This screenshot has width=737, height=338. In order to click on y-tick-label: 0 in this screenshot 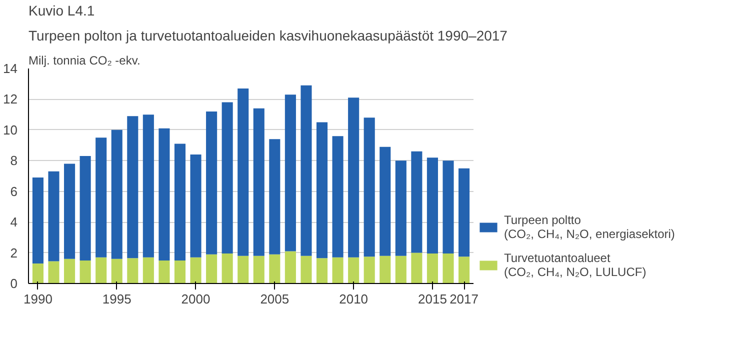, I will do `click(14, 283)`.